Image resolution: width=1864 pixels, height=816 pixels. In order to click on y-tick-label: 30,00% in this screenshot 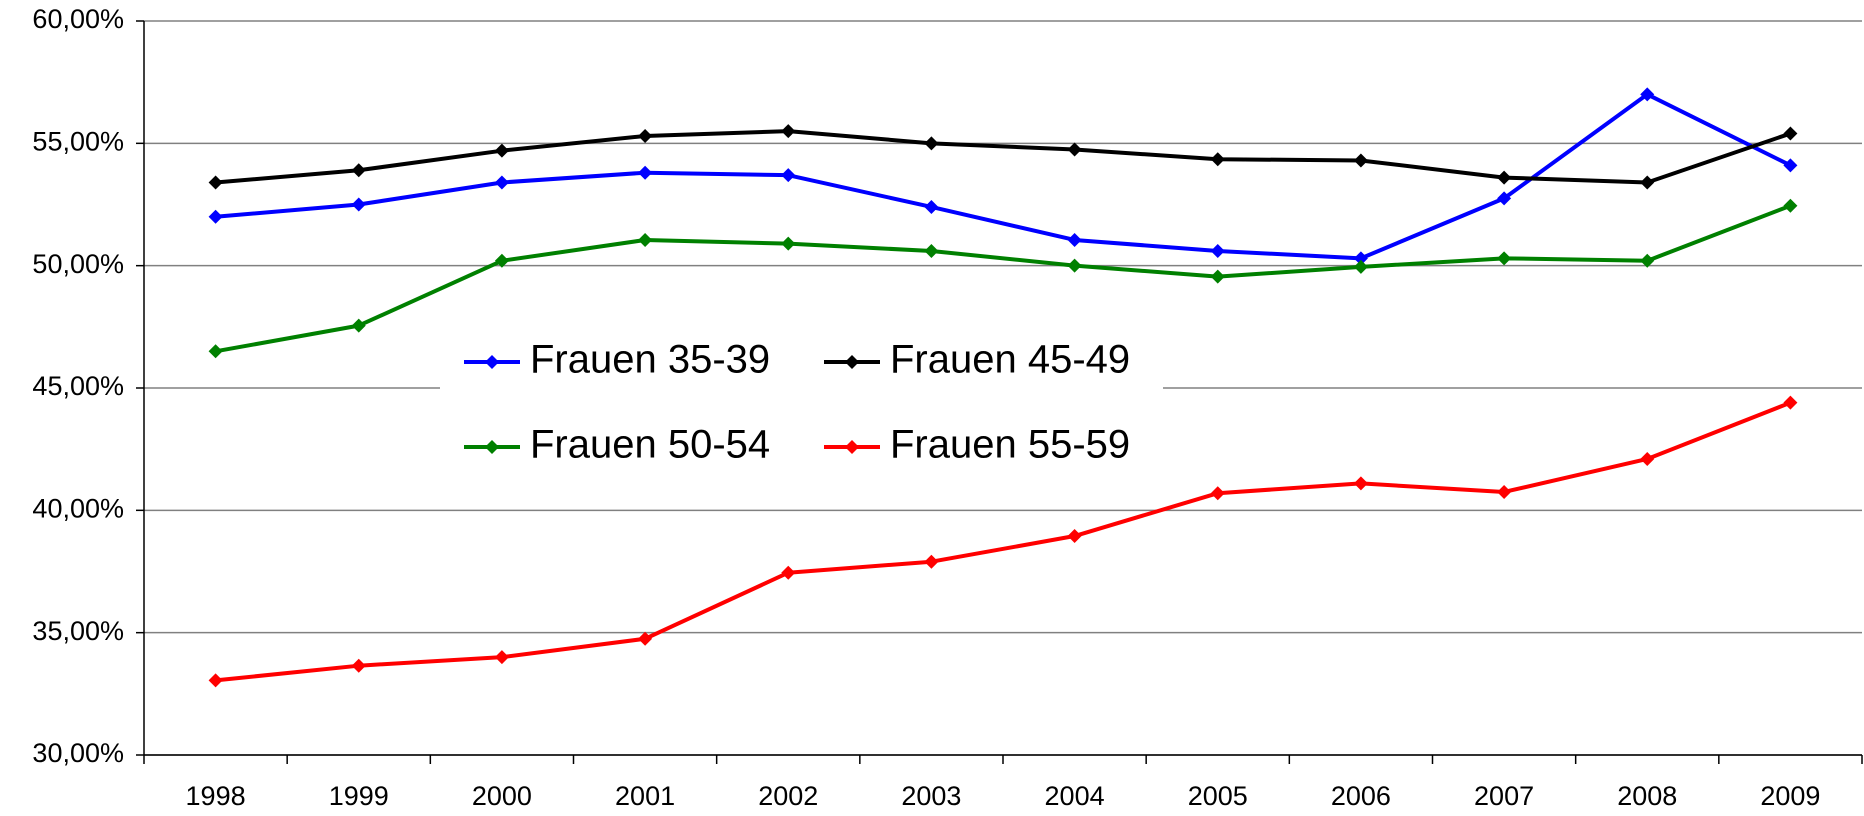, I will do `click(78, 753)`.